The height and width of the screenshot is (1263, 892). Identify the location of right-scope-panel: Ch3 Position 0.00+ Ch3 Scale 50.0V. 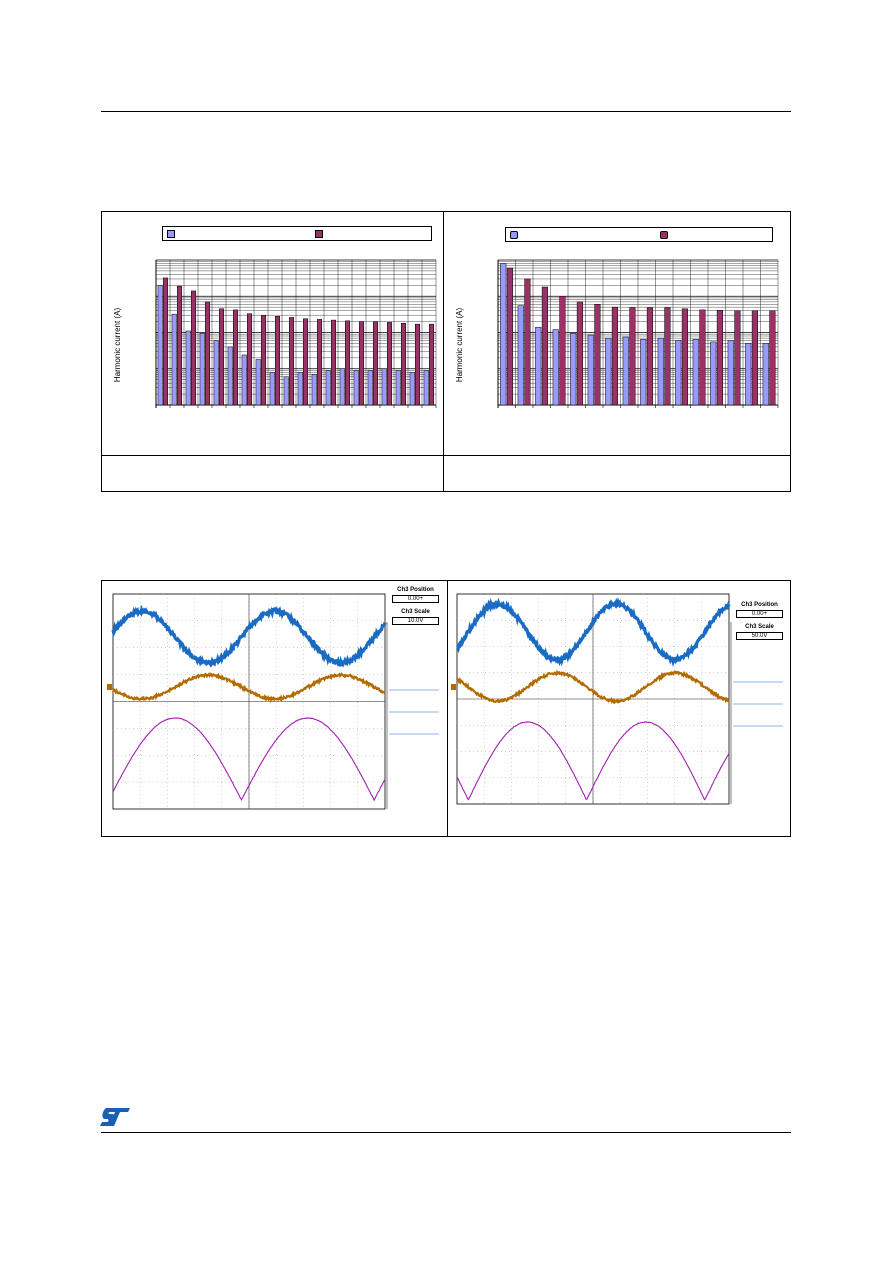
(619, 708).